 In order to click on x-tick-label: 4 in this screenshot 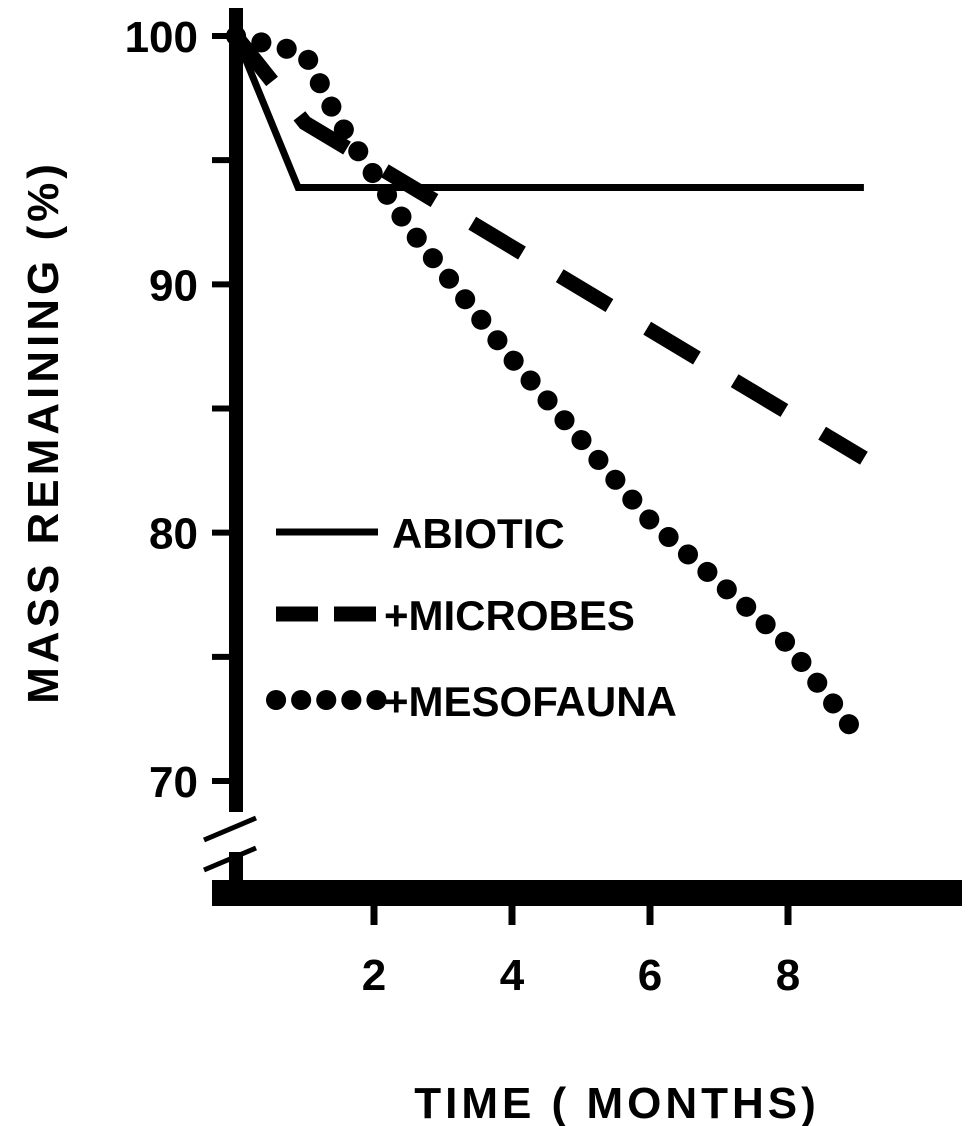, I will do `click(512, 975)`.